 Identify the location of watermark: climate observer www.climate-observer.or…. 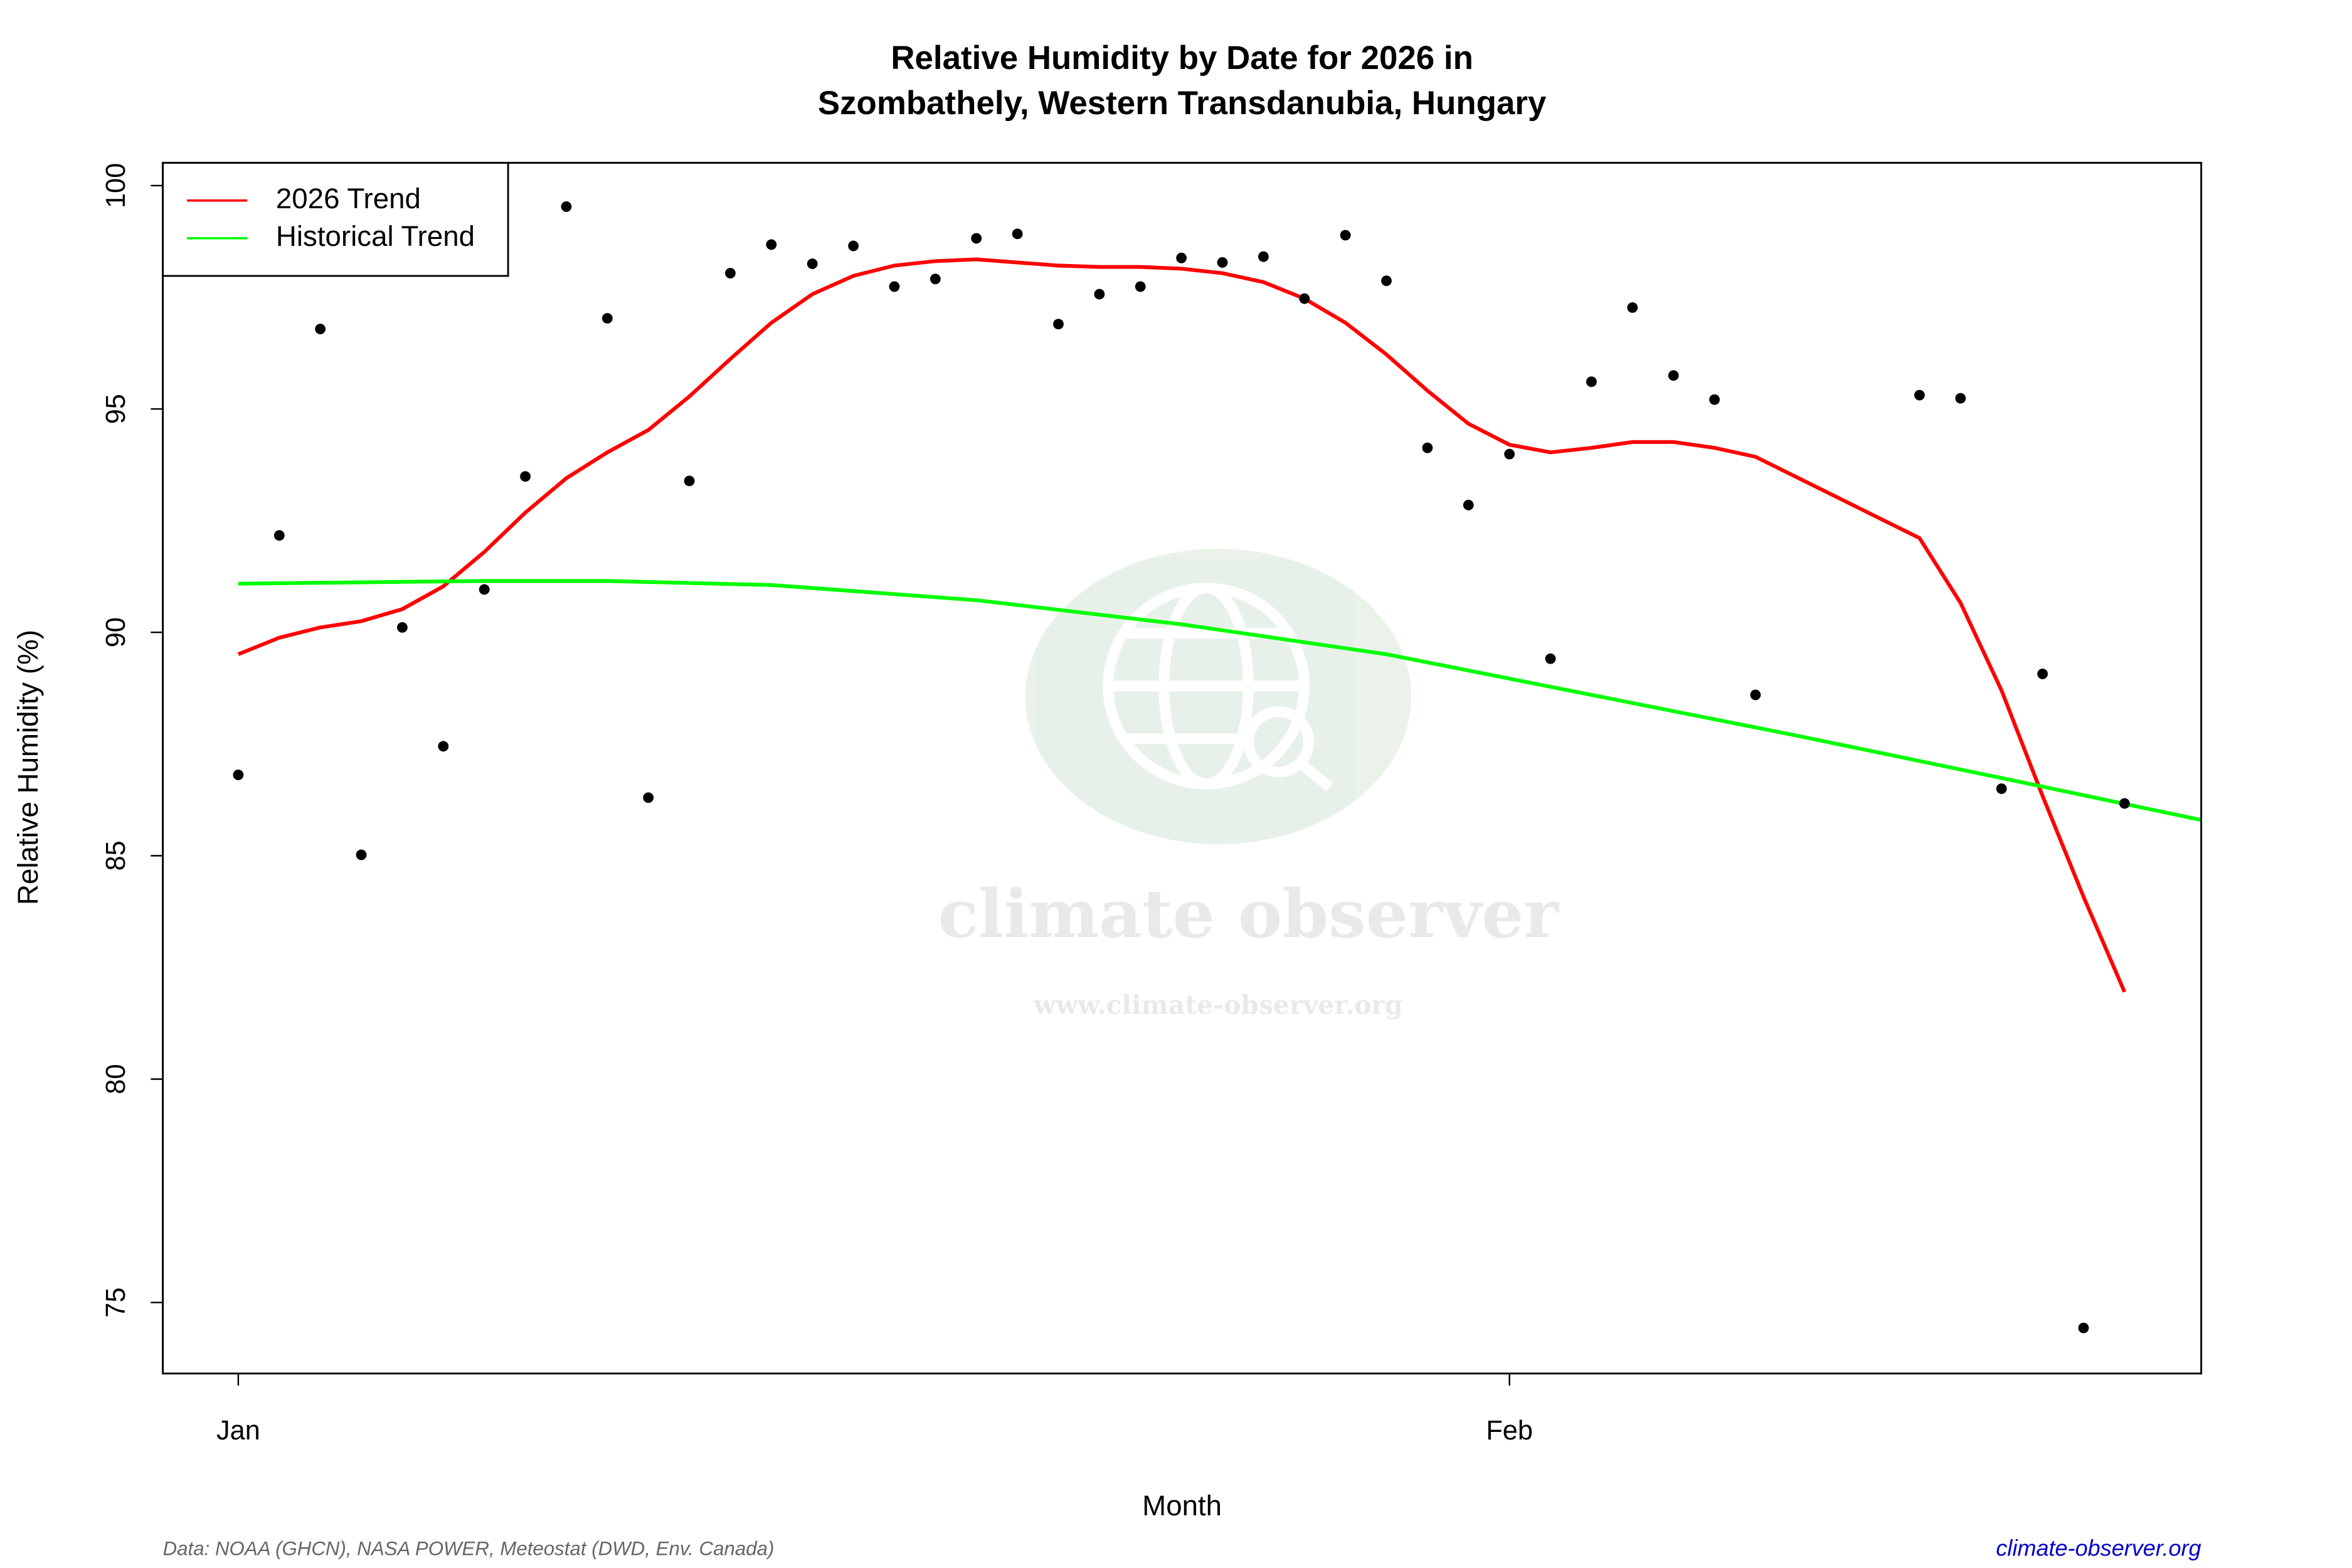
(1249, 784).